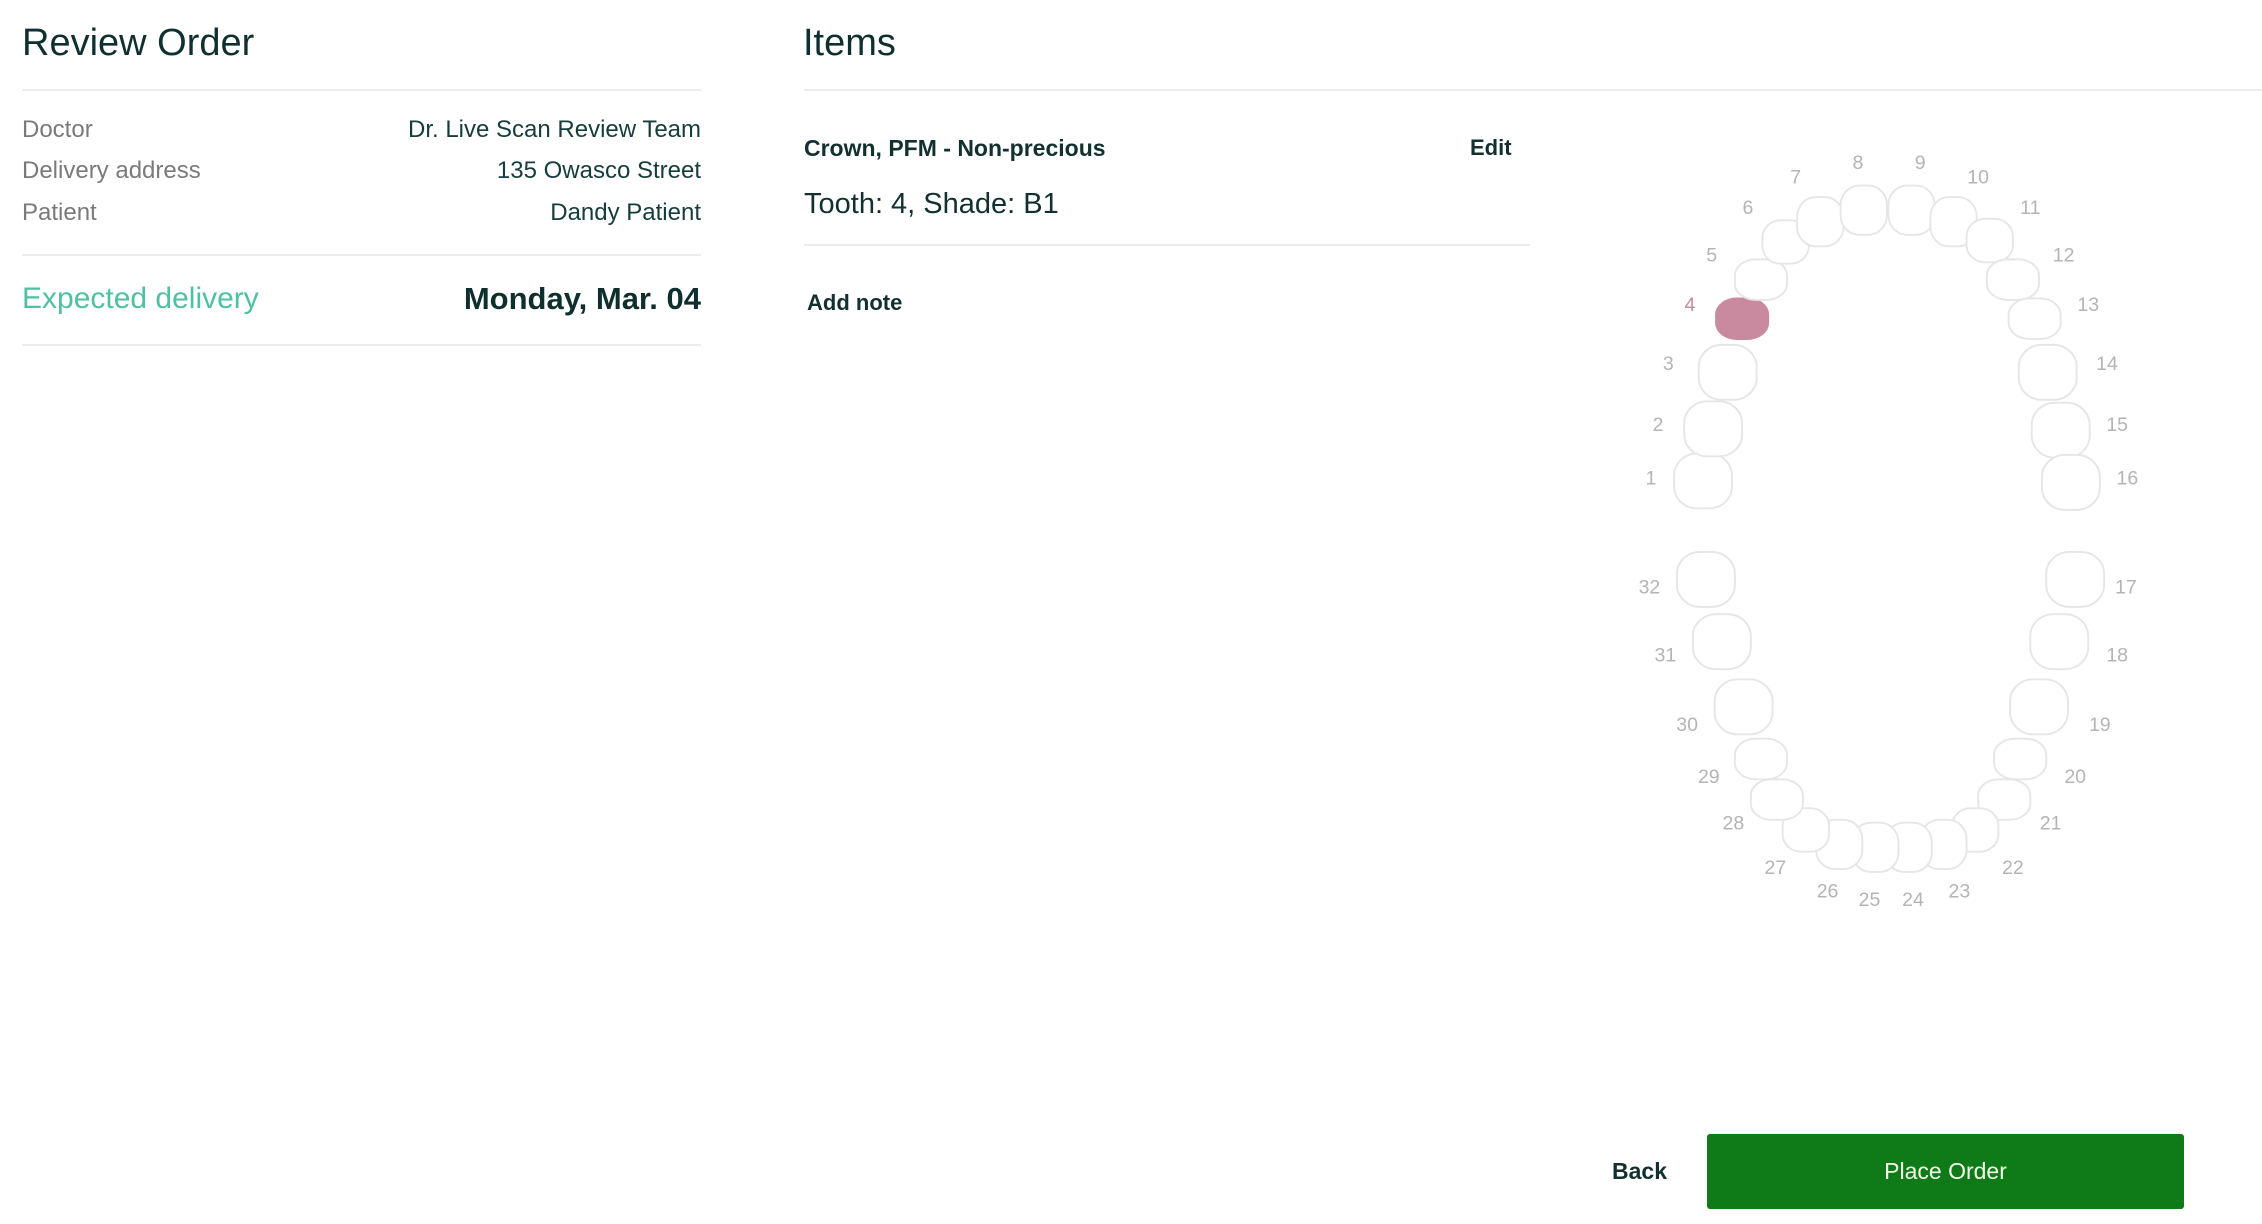  What do you see at coordinates (1650, 479) in the screenshot?
I see `tooth-label-1: 1` at bounding box center [1650, 479].